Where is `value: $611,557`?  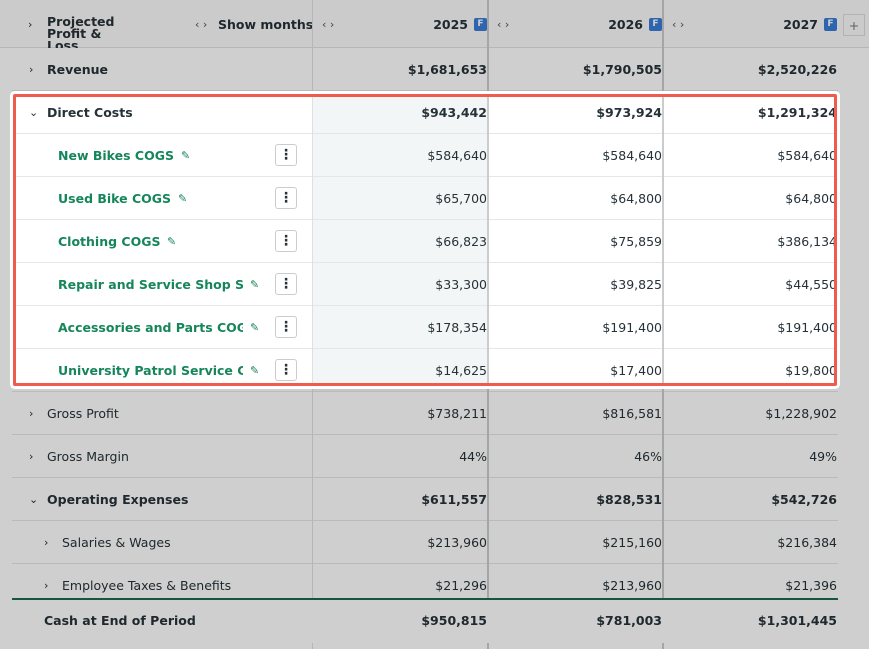 value: $611,557 is located at coordinates (454, 499).